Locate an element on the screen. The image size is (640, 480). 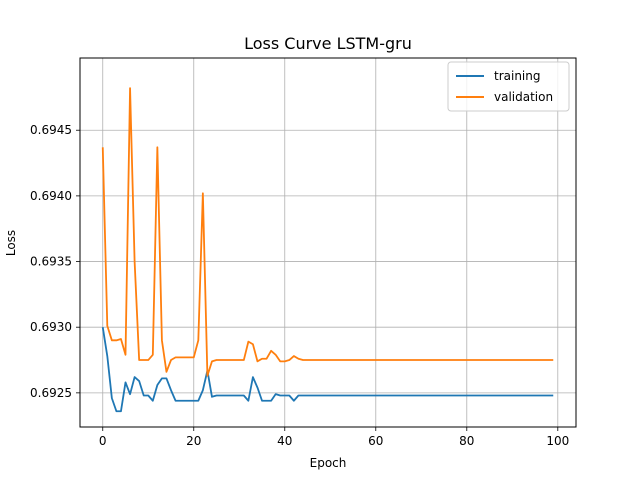
legend: training validation is located at coordinates (508, 86).